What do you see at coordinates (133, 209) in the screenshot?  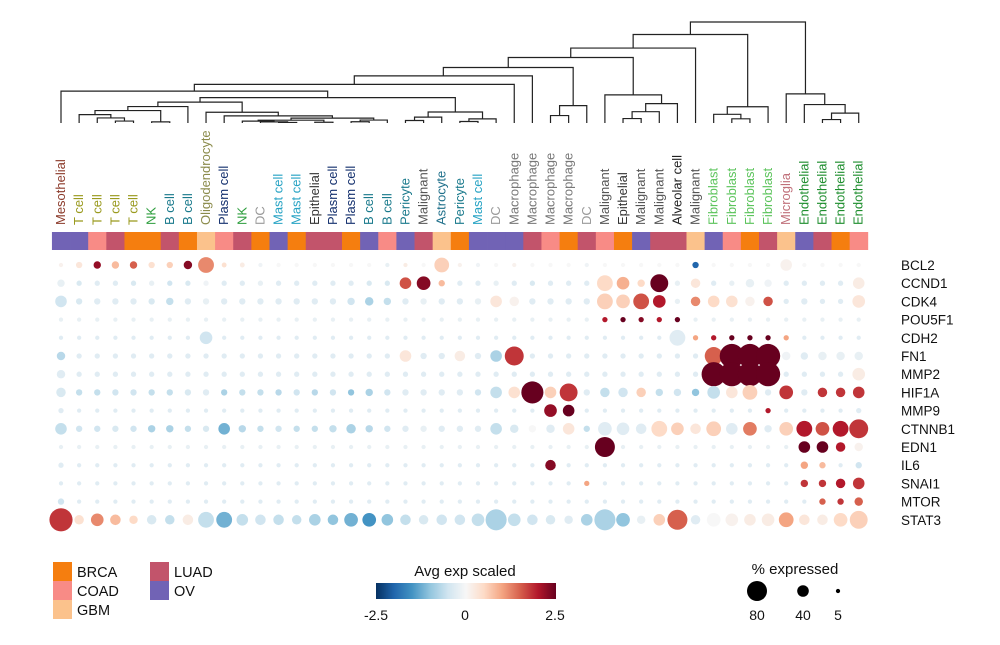 I see `column-label: T cell` at bounding box center [133, 209].